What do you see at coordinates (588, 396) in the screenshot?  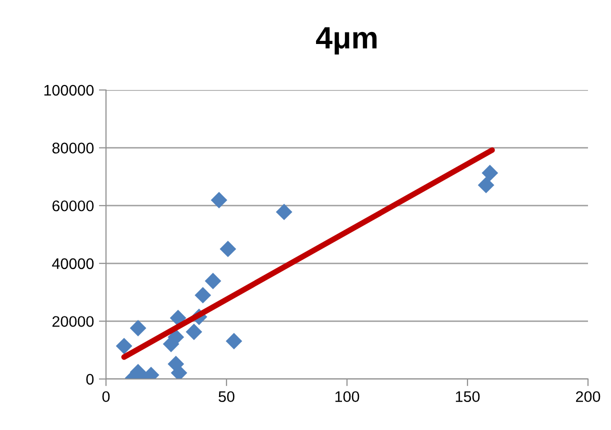 I see `x-tick-label: 200` at bounding box center [588, 396].